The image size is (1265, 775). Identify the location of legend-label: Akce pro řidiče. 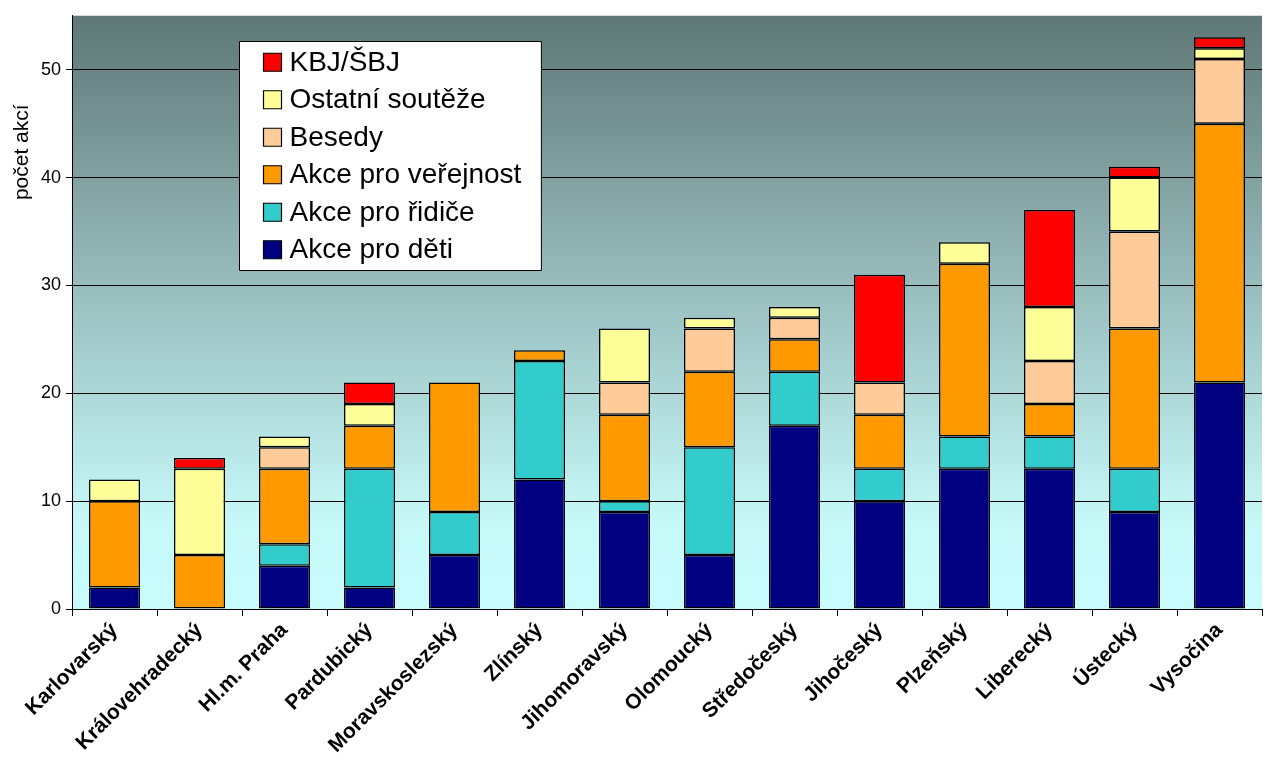
(382, 211).